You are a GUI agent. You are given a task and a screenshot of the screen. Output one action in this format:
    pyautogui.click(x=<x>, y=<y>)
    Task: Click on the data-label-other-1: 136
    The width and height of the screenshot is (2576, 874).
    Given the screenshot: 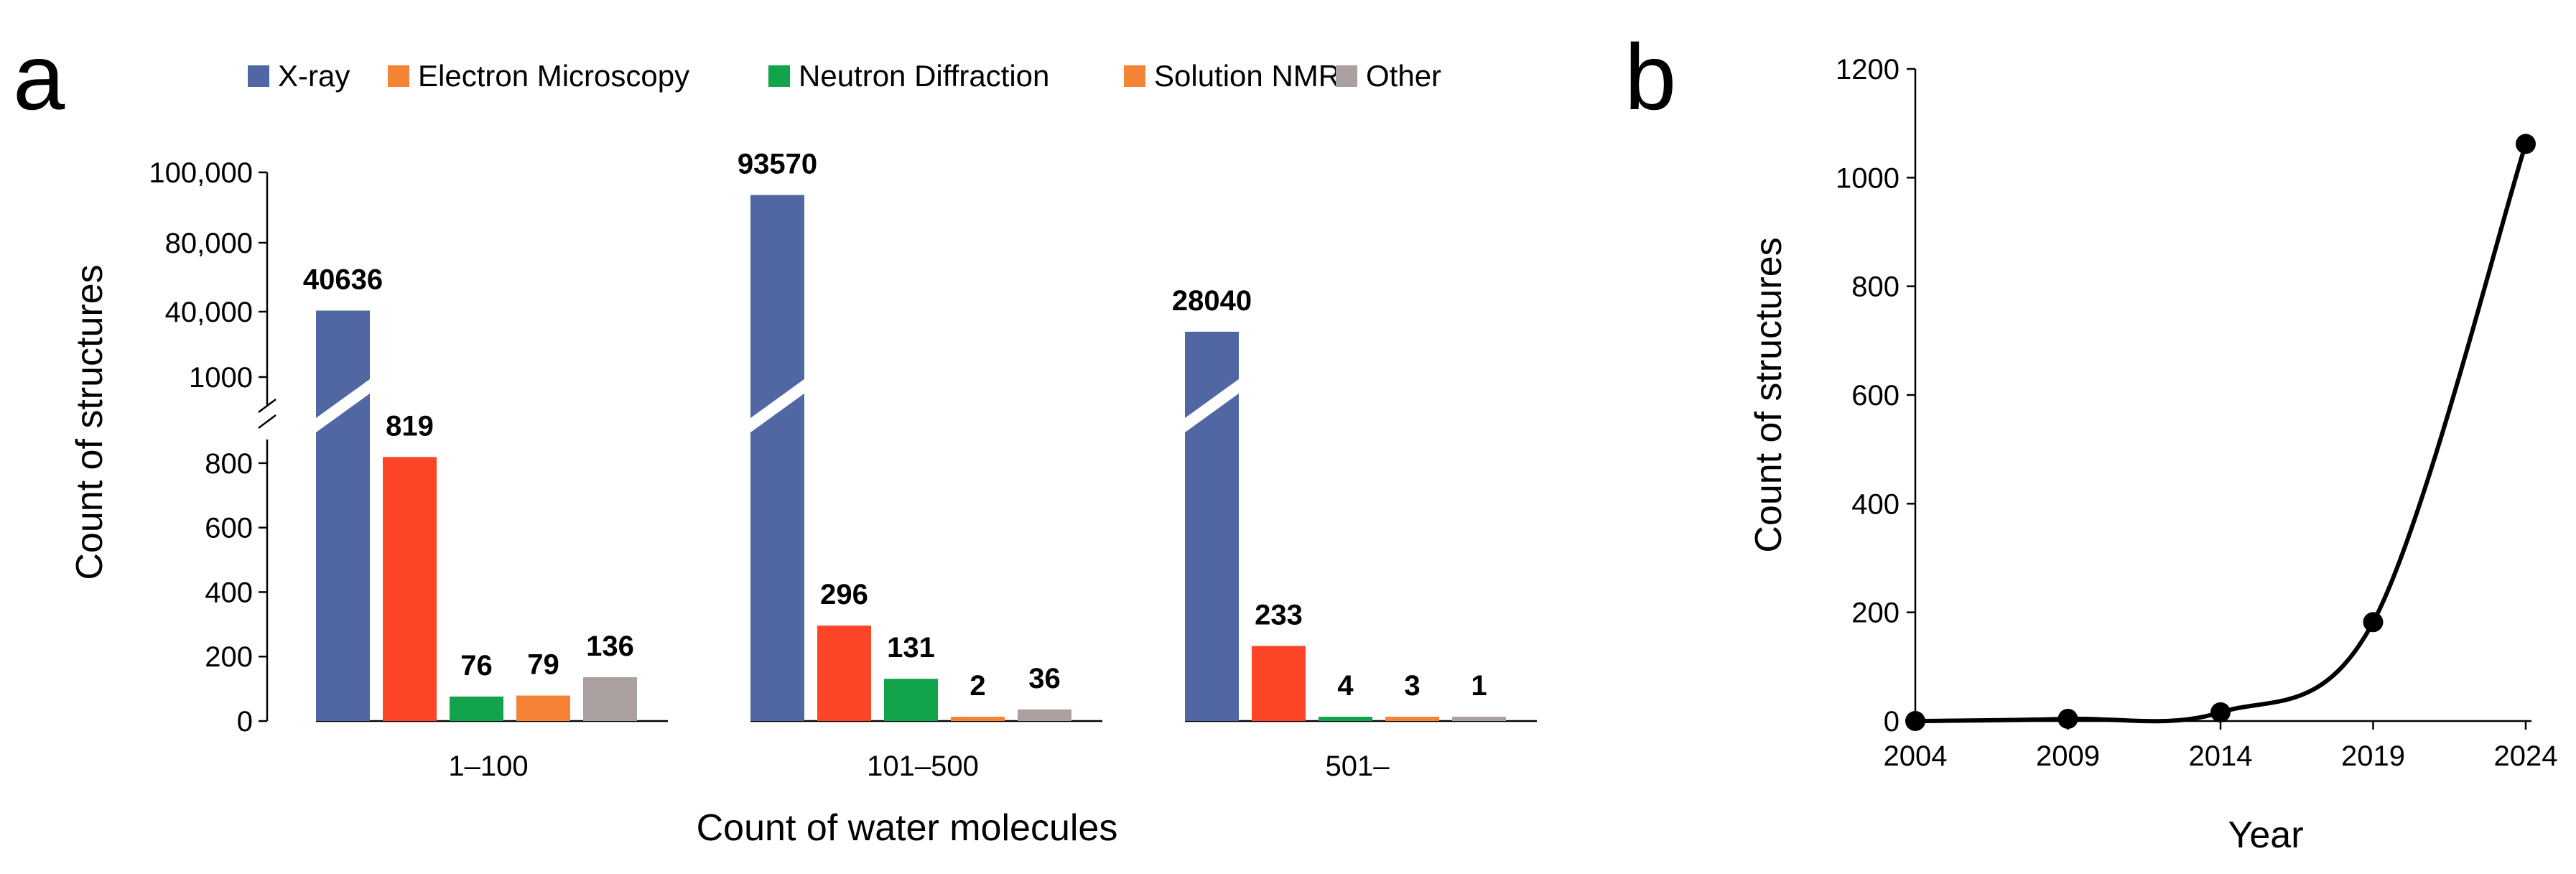 What is the action you would take?
    pyautogui.click(x=610, y=646)
    